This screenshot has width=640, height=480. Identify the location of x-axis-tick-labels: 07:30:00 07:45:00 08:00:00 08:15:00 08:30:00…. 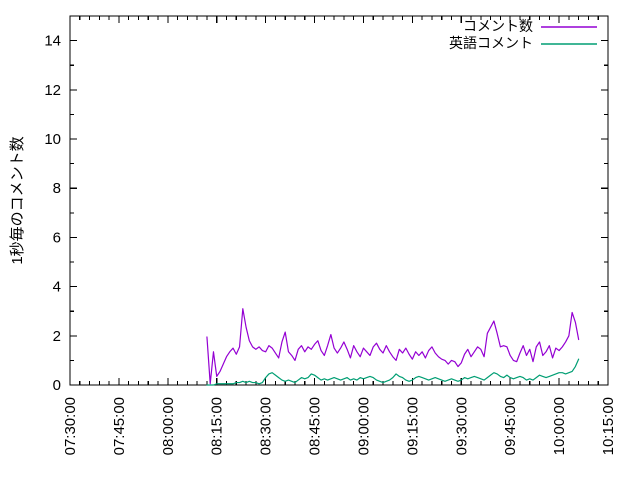
(339, 426).